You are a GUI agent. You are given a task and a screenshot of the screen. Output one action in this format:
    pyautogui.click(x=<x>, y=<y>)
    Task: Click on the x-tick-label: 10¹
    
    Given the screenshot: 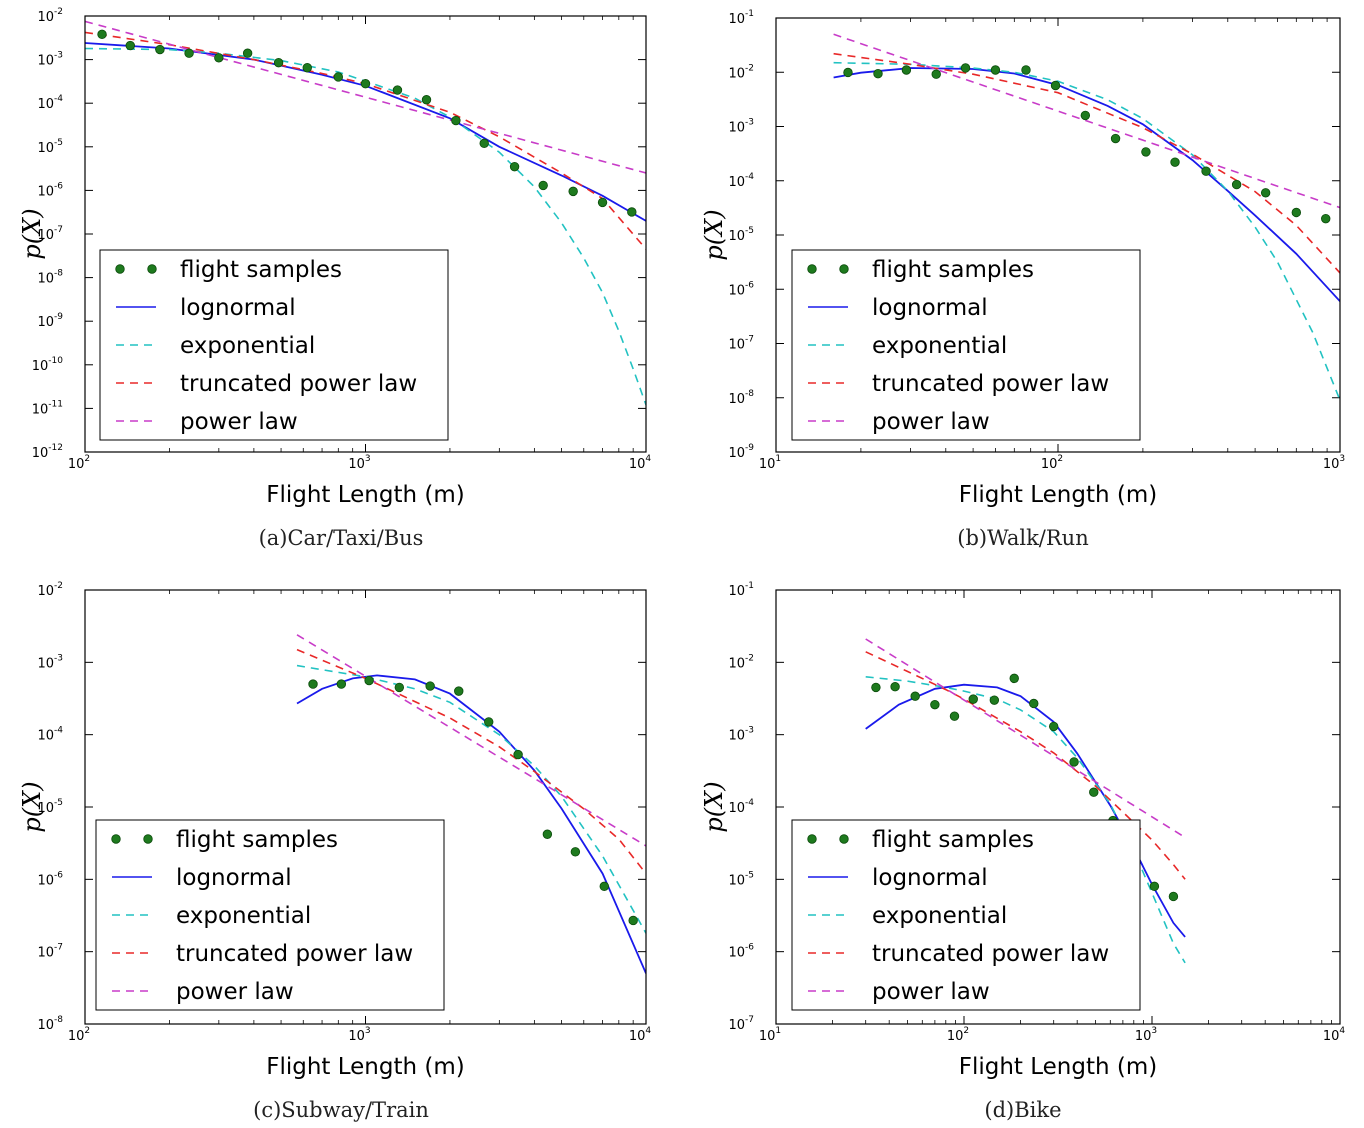 What is the action you would take?
    pyautogui.click(x=770, y=463)
    